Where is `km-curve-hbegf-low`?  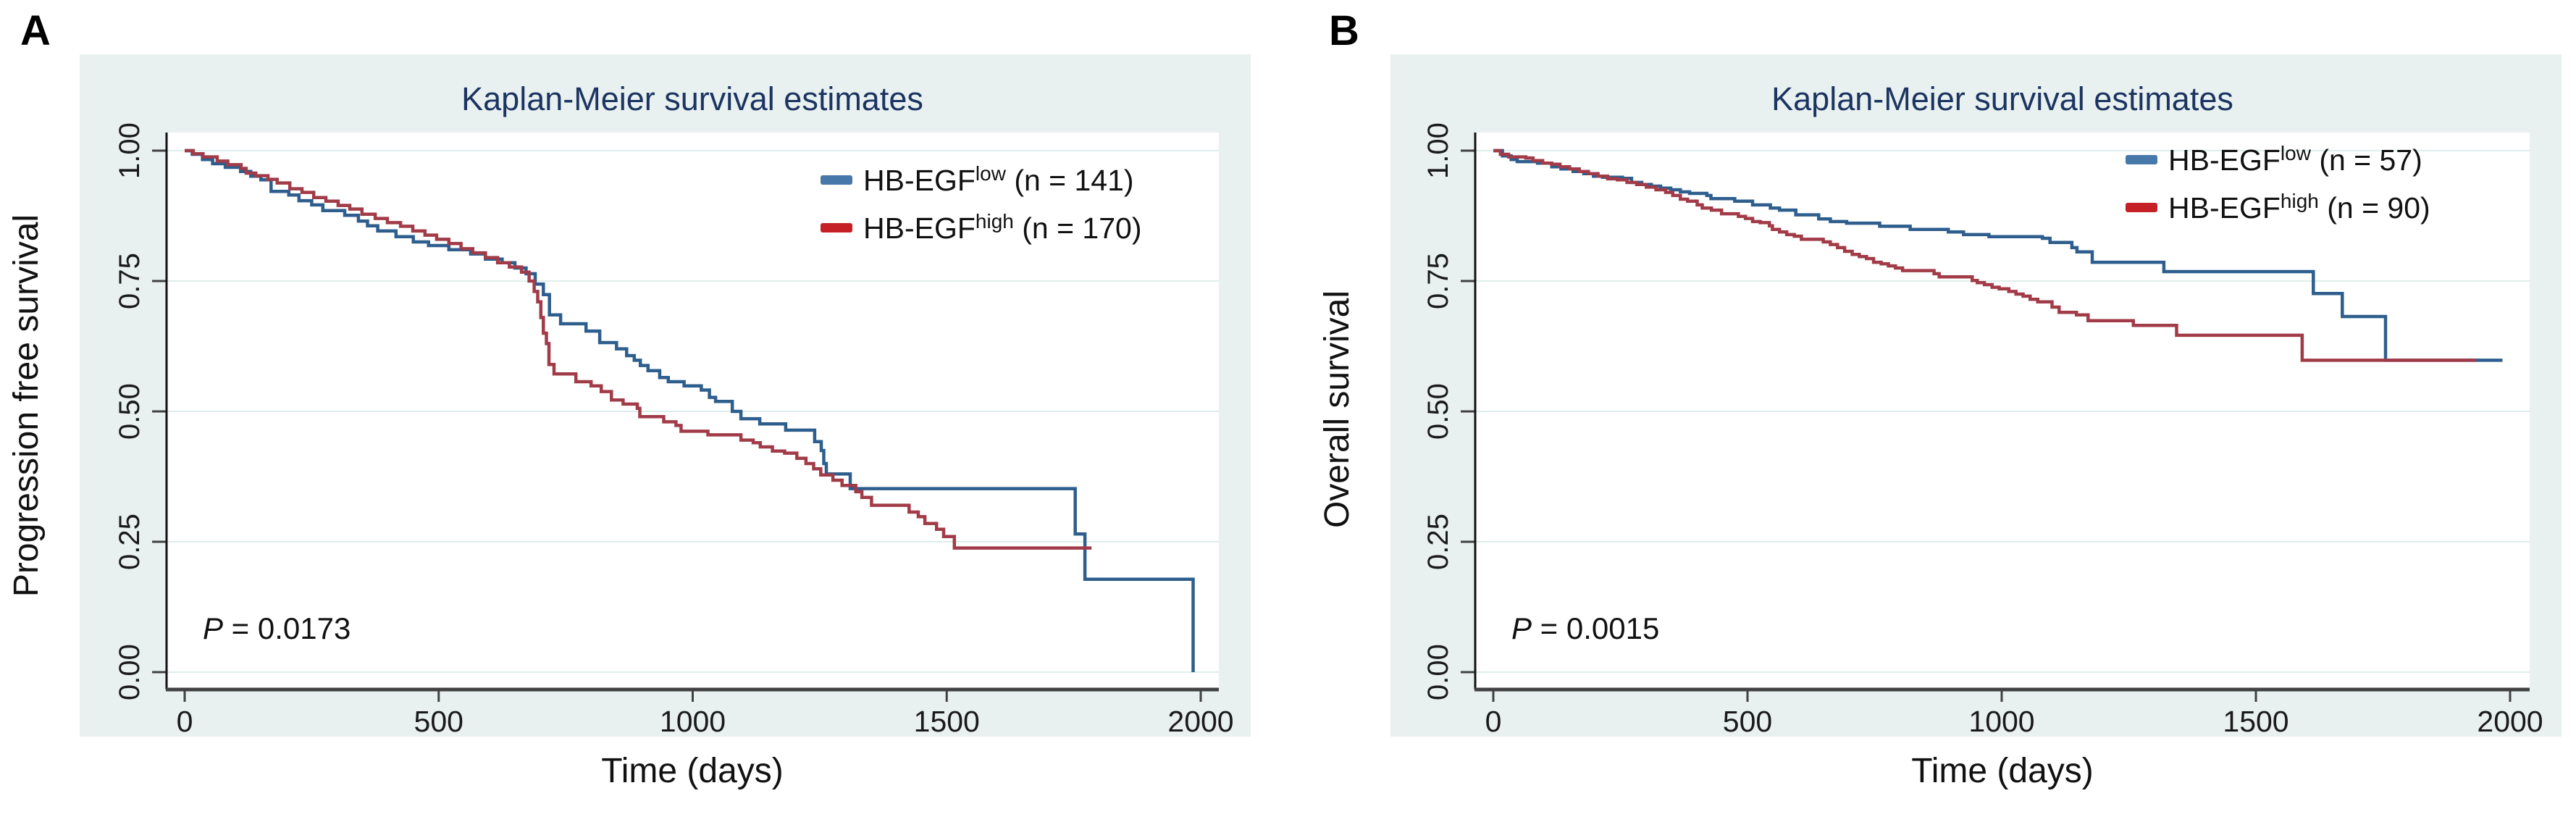 km-curve-hbegf-low is located at coordinates (1998, 255).